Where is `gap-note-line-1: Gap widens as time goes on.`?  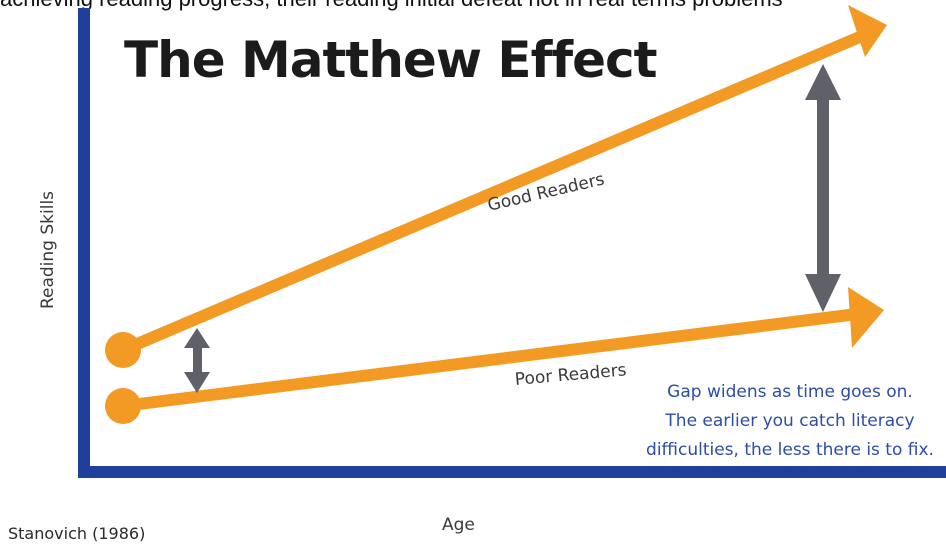
gap-note-line-1: Gap widens as time goes on. is located at coordinates (790, 392).